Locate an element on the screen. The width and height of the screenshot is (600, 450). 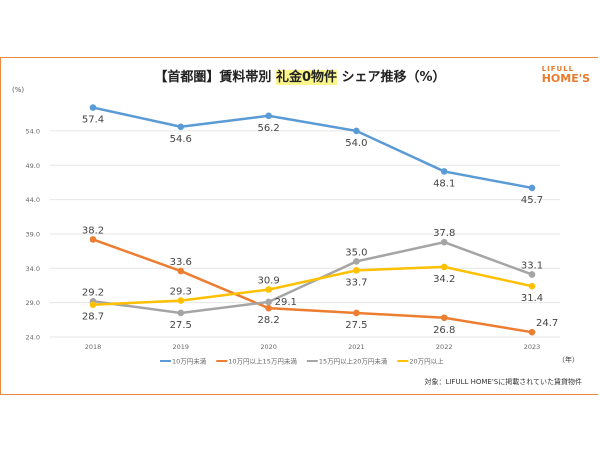
data-label: 45.7 is located at coordinates (532, 200).